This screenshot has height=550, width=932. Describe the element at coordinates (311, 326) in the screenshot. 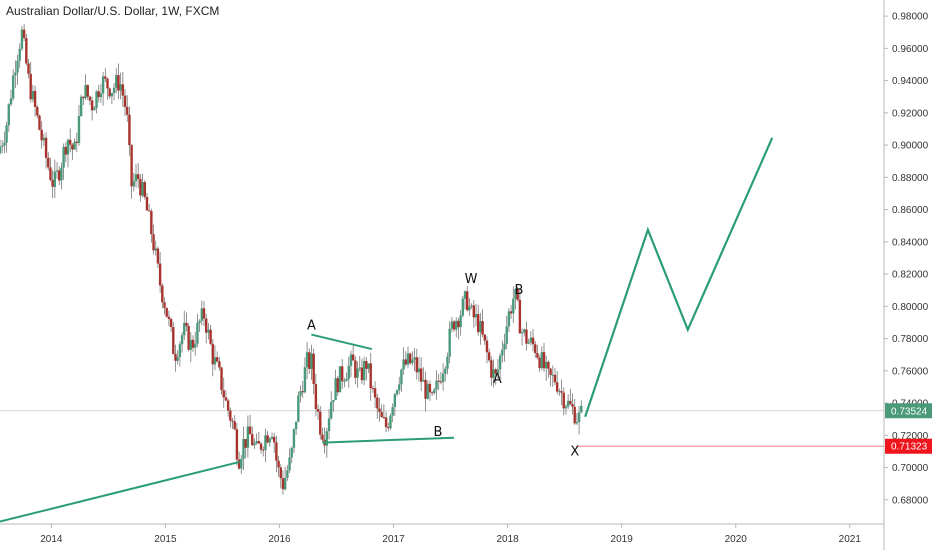

I see `wave-label-A: A` at that location.